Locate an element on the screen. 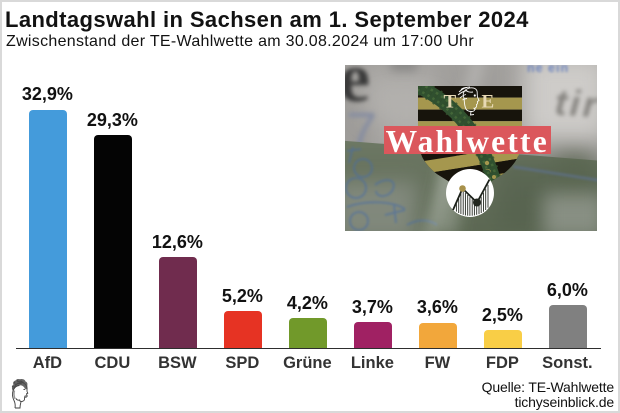 The image size is (620, 413). svg-text: T is located at coordinates (450, 101).